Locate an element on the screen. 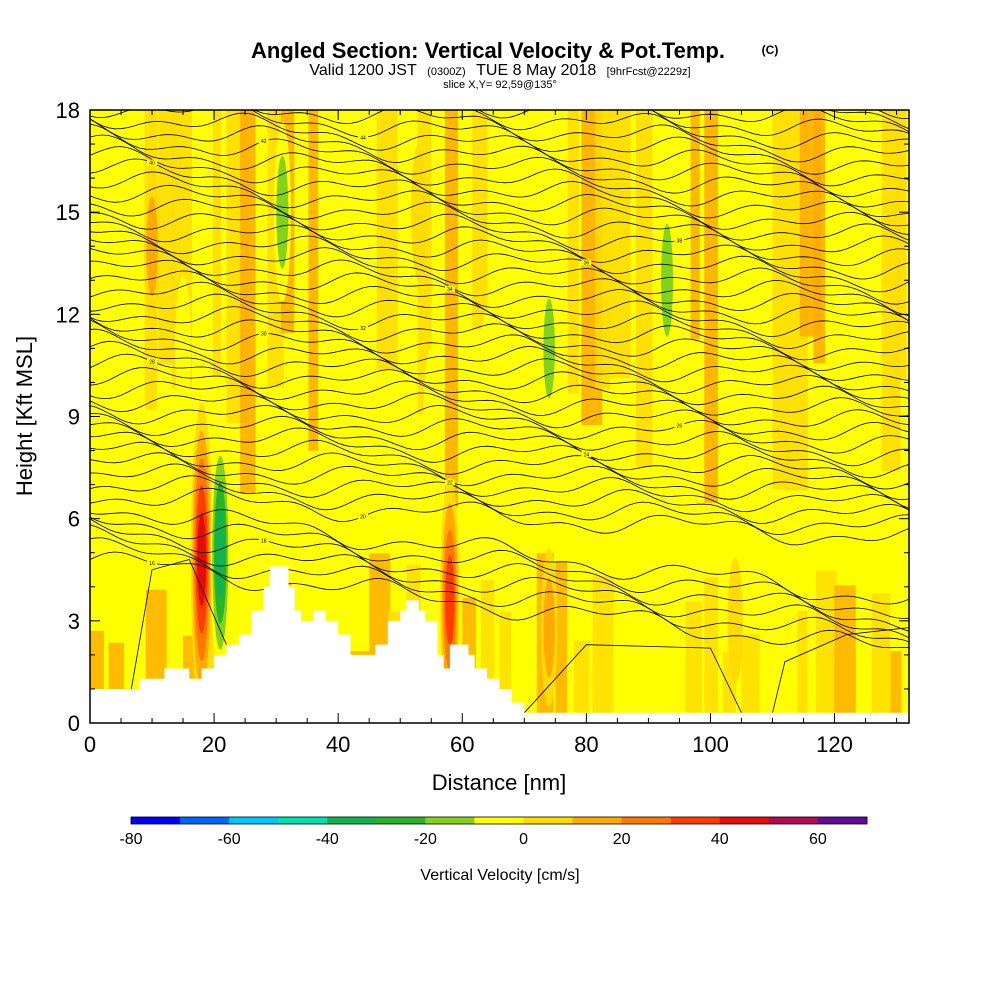 The width and height of the screenshot is (1000, 1000). contour-label: 16 is located at coordinates (152, 564).